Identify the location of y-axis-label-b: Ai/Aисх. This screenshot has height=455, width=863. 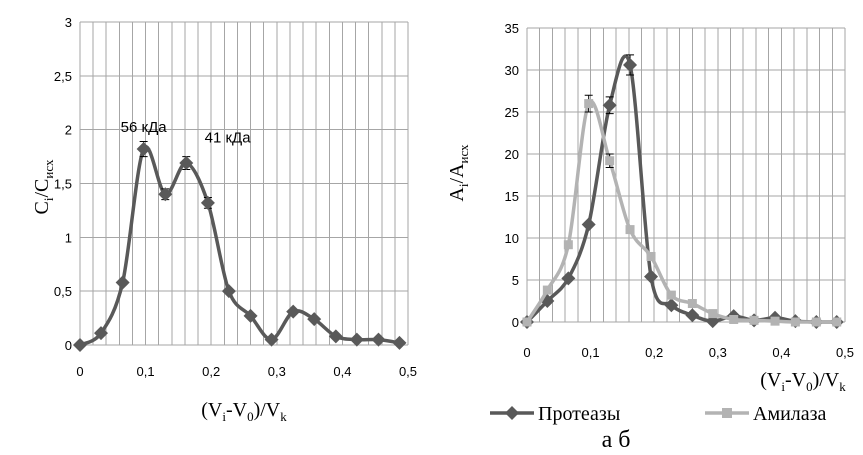
(458, 173).